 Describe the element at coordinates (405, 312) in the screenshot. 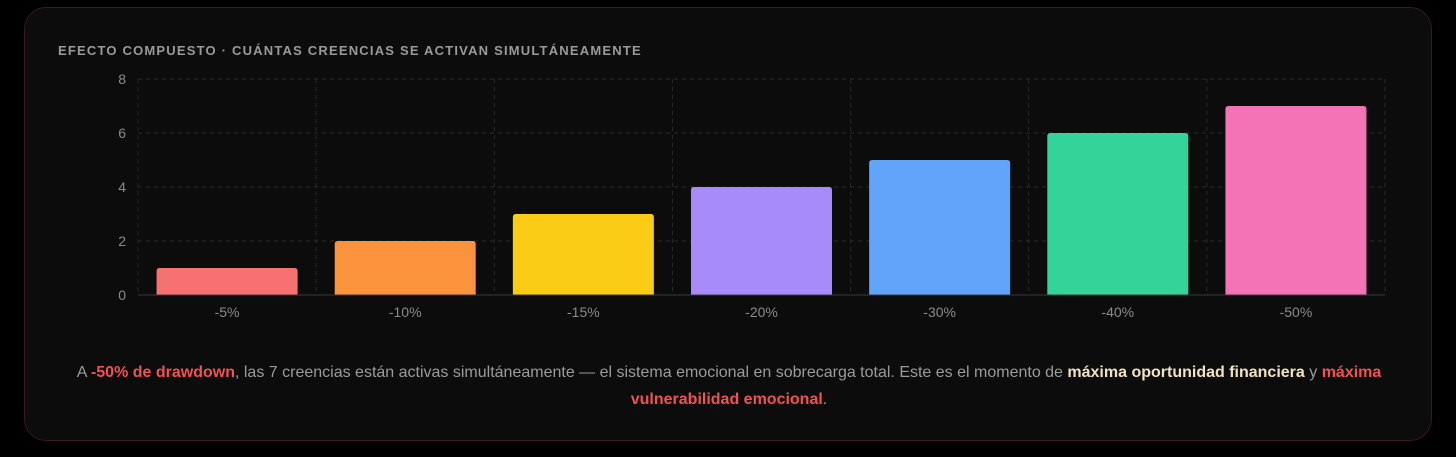

I see `x-tick-label: -10%` at that location.